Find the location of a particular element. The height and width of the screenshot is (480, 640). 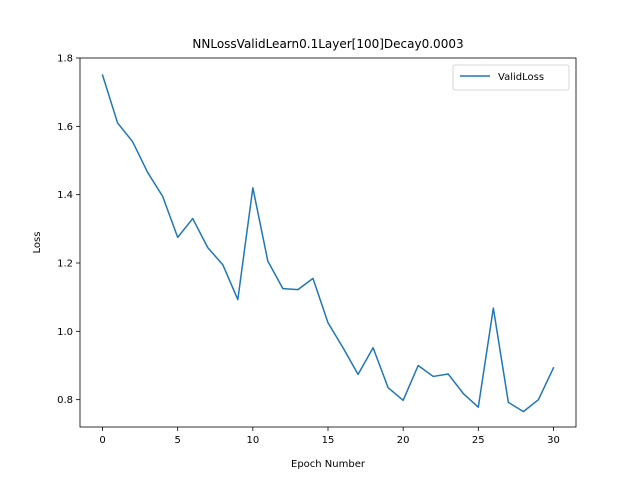

x-tick-label: 0 is located at coordinates (102, 440).